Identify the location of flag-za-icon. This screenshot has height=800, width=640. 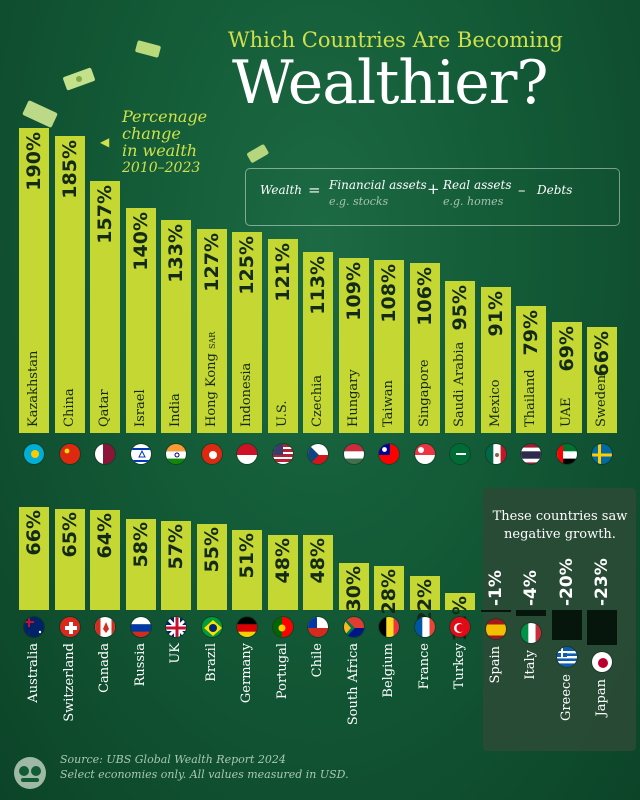
(353, 627).